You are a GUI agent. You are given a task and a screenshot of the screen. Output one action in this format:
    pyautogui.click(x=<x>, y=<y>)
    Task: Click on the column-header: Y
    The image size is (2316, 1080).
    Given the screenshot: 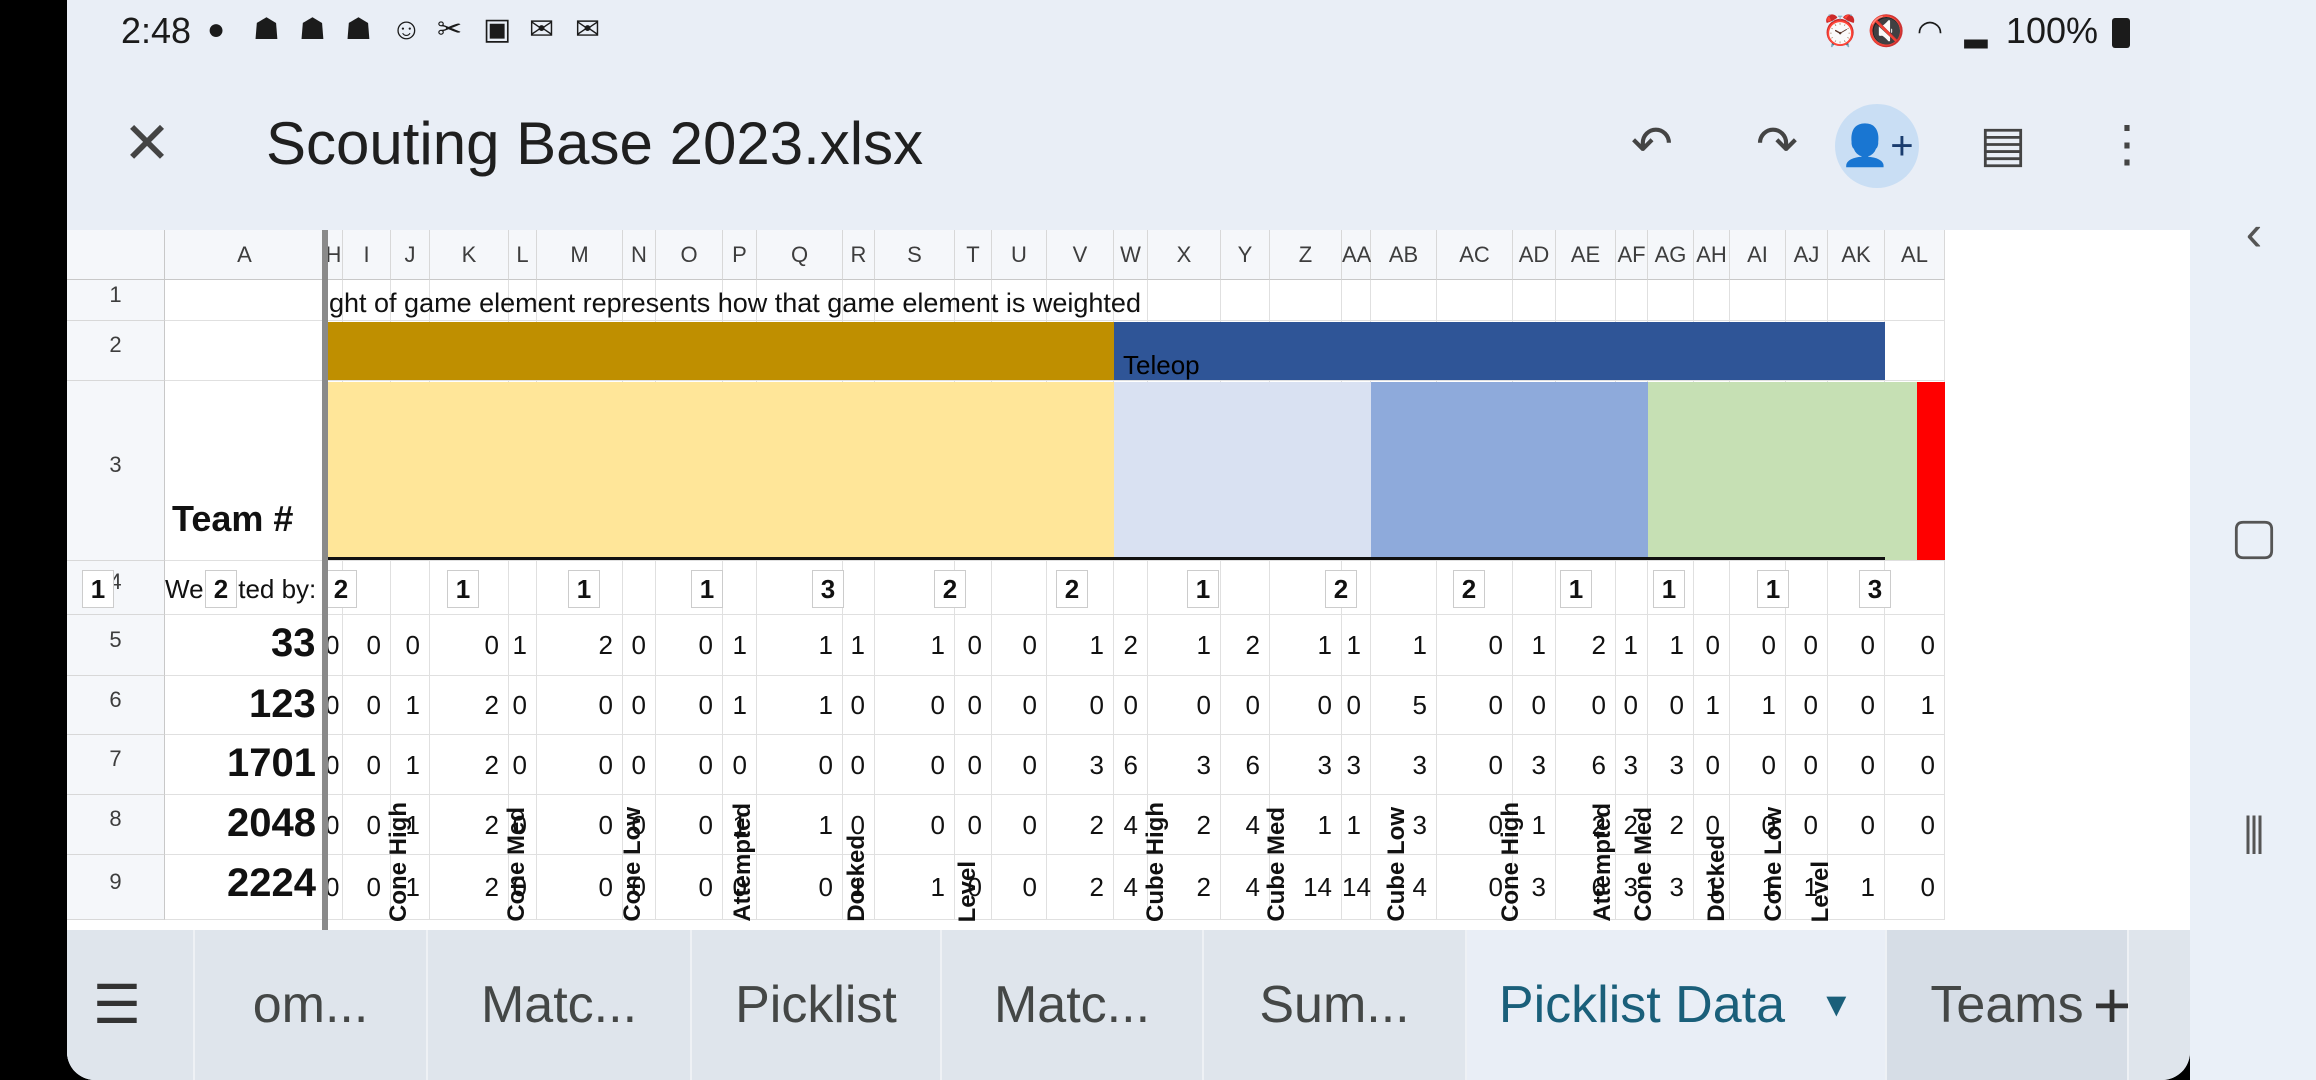 What is the action you would take?
    pyautogui.click(x=1245, y=255)
    